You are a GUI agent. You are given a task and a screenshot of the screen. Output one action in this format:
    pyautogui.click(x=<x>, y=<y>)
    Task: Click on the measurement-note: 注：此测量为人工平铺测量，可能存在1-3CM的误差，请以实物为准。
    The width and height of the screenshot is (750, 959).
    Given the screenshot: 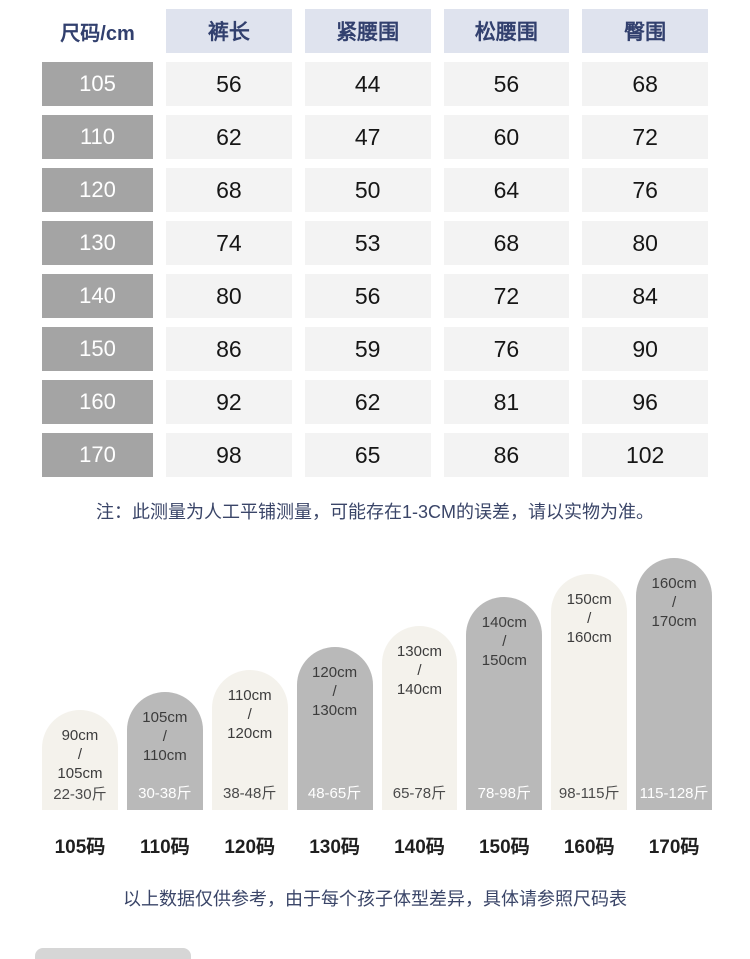 What is the action you would take?
    pyautogui.click(x=374, y=512)
    